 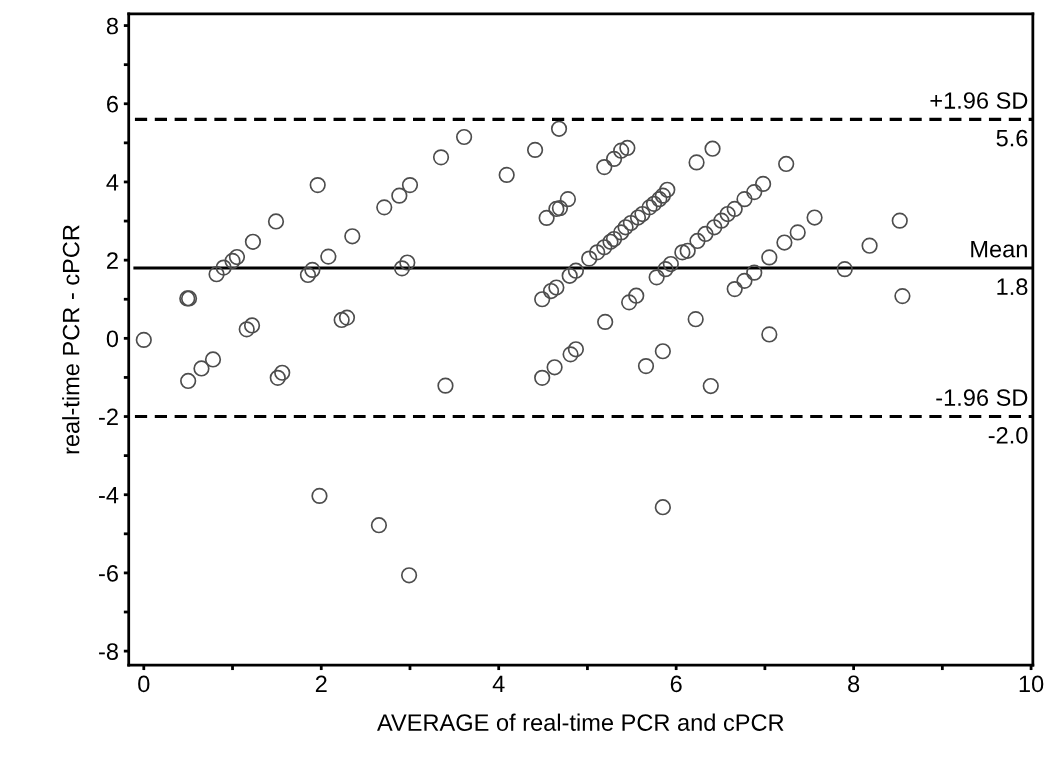 I want to click on x-tick-label: 4, so click(x=498, y=684).